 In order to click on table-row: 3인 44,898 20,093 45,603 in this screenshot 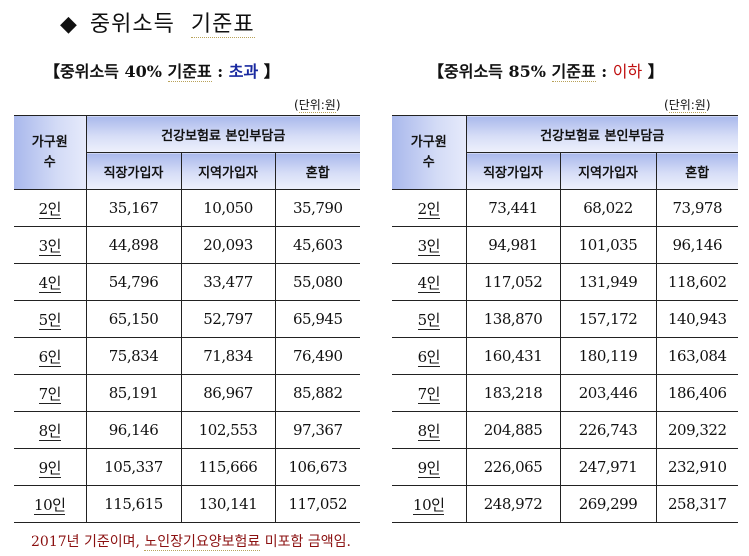, I will do `click(187, 245)`.